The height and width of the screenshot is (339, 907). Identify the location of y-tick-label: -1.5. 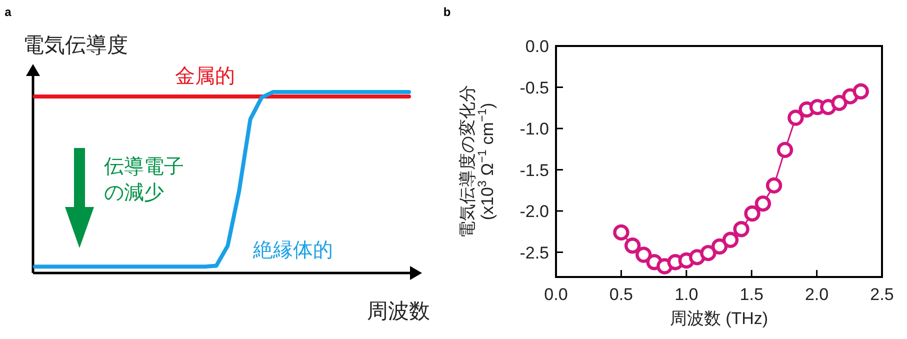
(534, 170).